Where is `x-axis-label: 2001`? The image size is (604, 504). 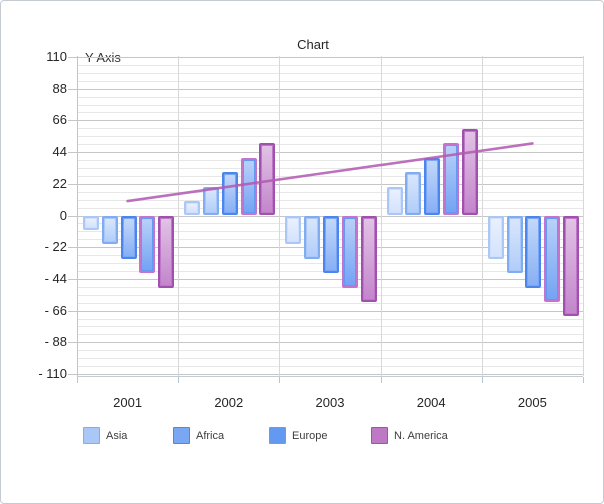
x-axis-label: 2001 is located at coordinates (128, 402).